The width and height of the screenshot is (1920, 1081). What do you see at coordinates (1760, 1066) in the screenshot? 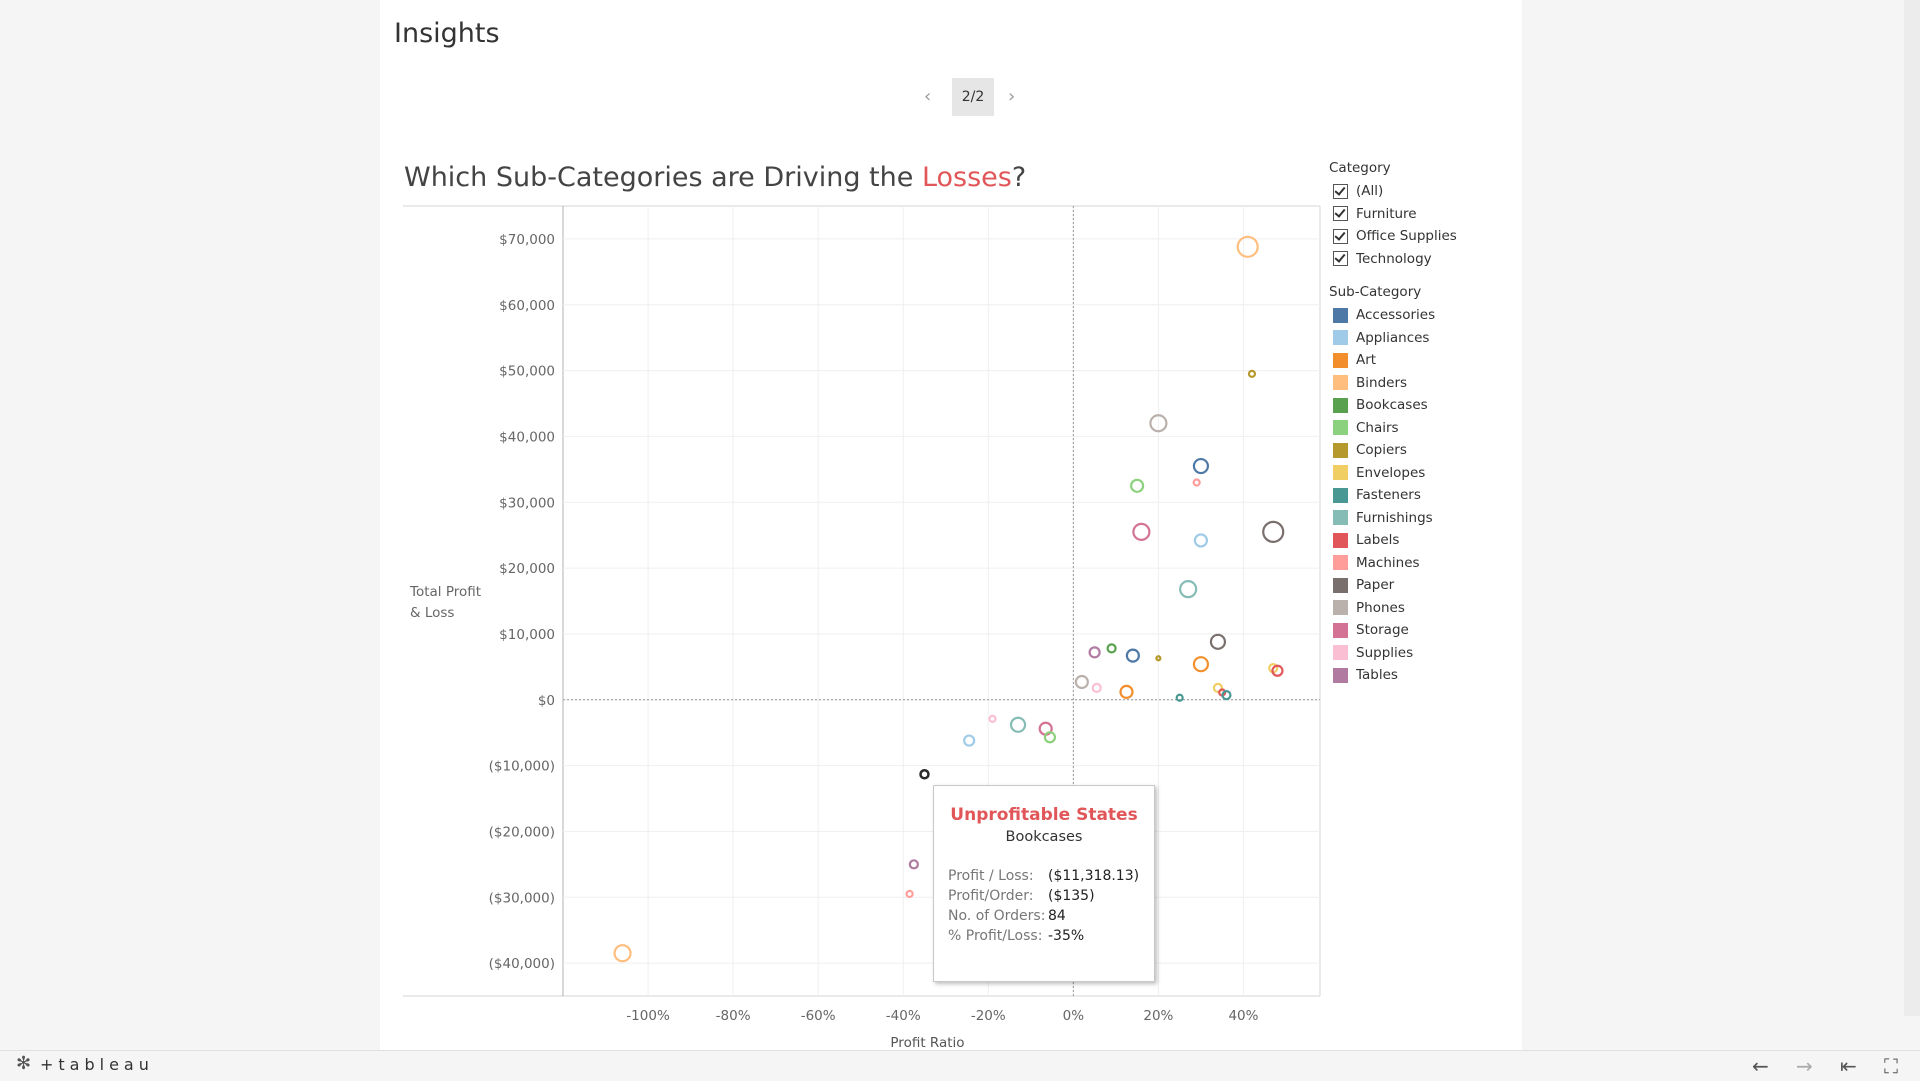
I see `undo-icon: ←` at bounding box center [1760, 1066].